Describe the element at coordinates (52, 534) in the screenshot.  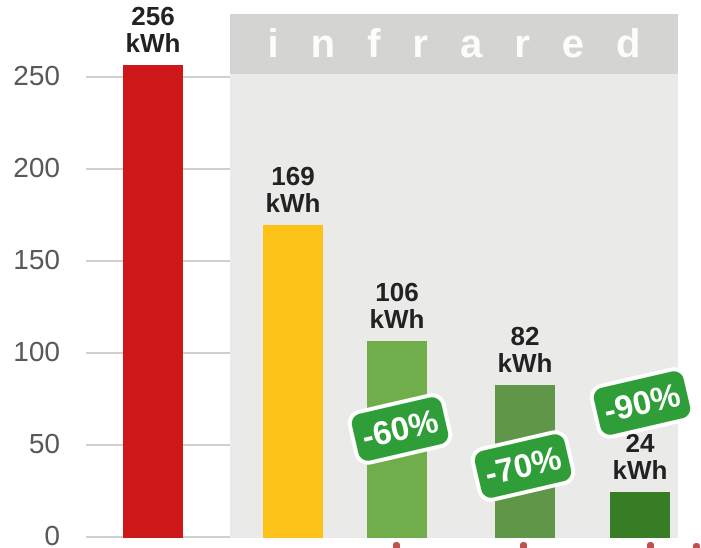
I see `y-axis-tick-label: 0` at that location.